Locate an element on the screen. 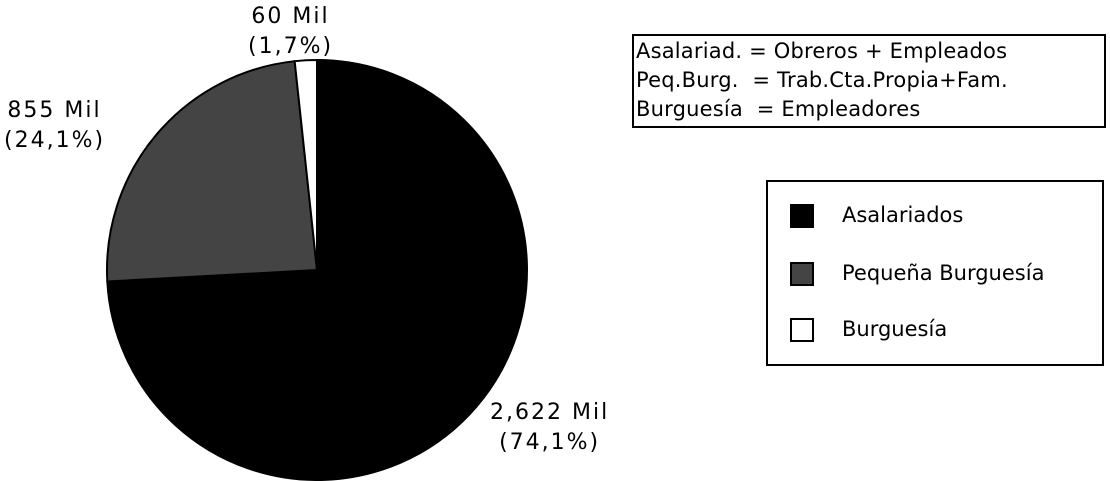 This screenshot has height=481, width=1110. slice-value-burguesia: 60 Mil is located at coordinates (290, 16).